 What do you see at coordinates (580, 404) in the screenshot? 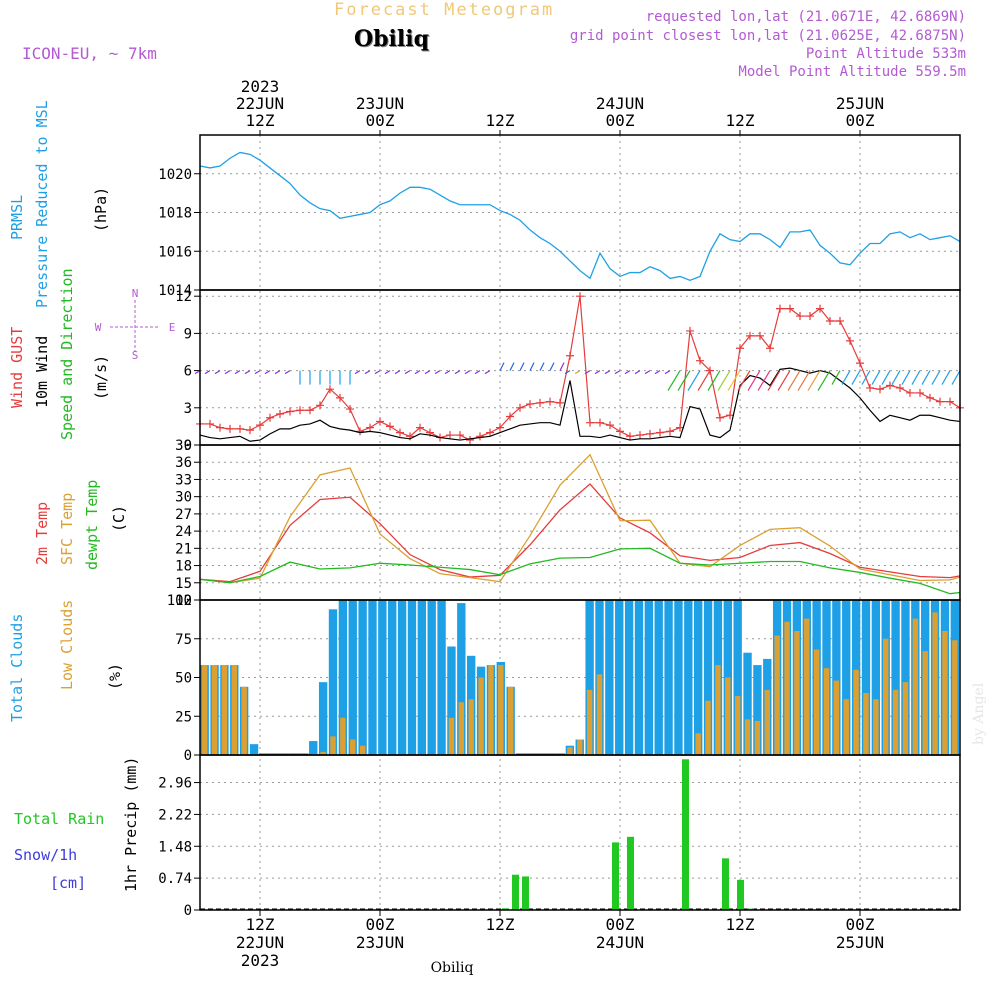
I see `wind-speed-line` at bounding box center [580, 404].